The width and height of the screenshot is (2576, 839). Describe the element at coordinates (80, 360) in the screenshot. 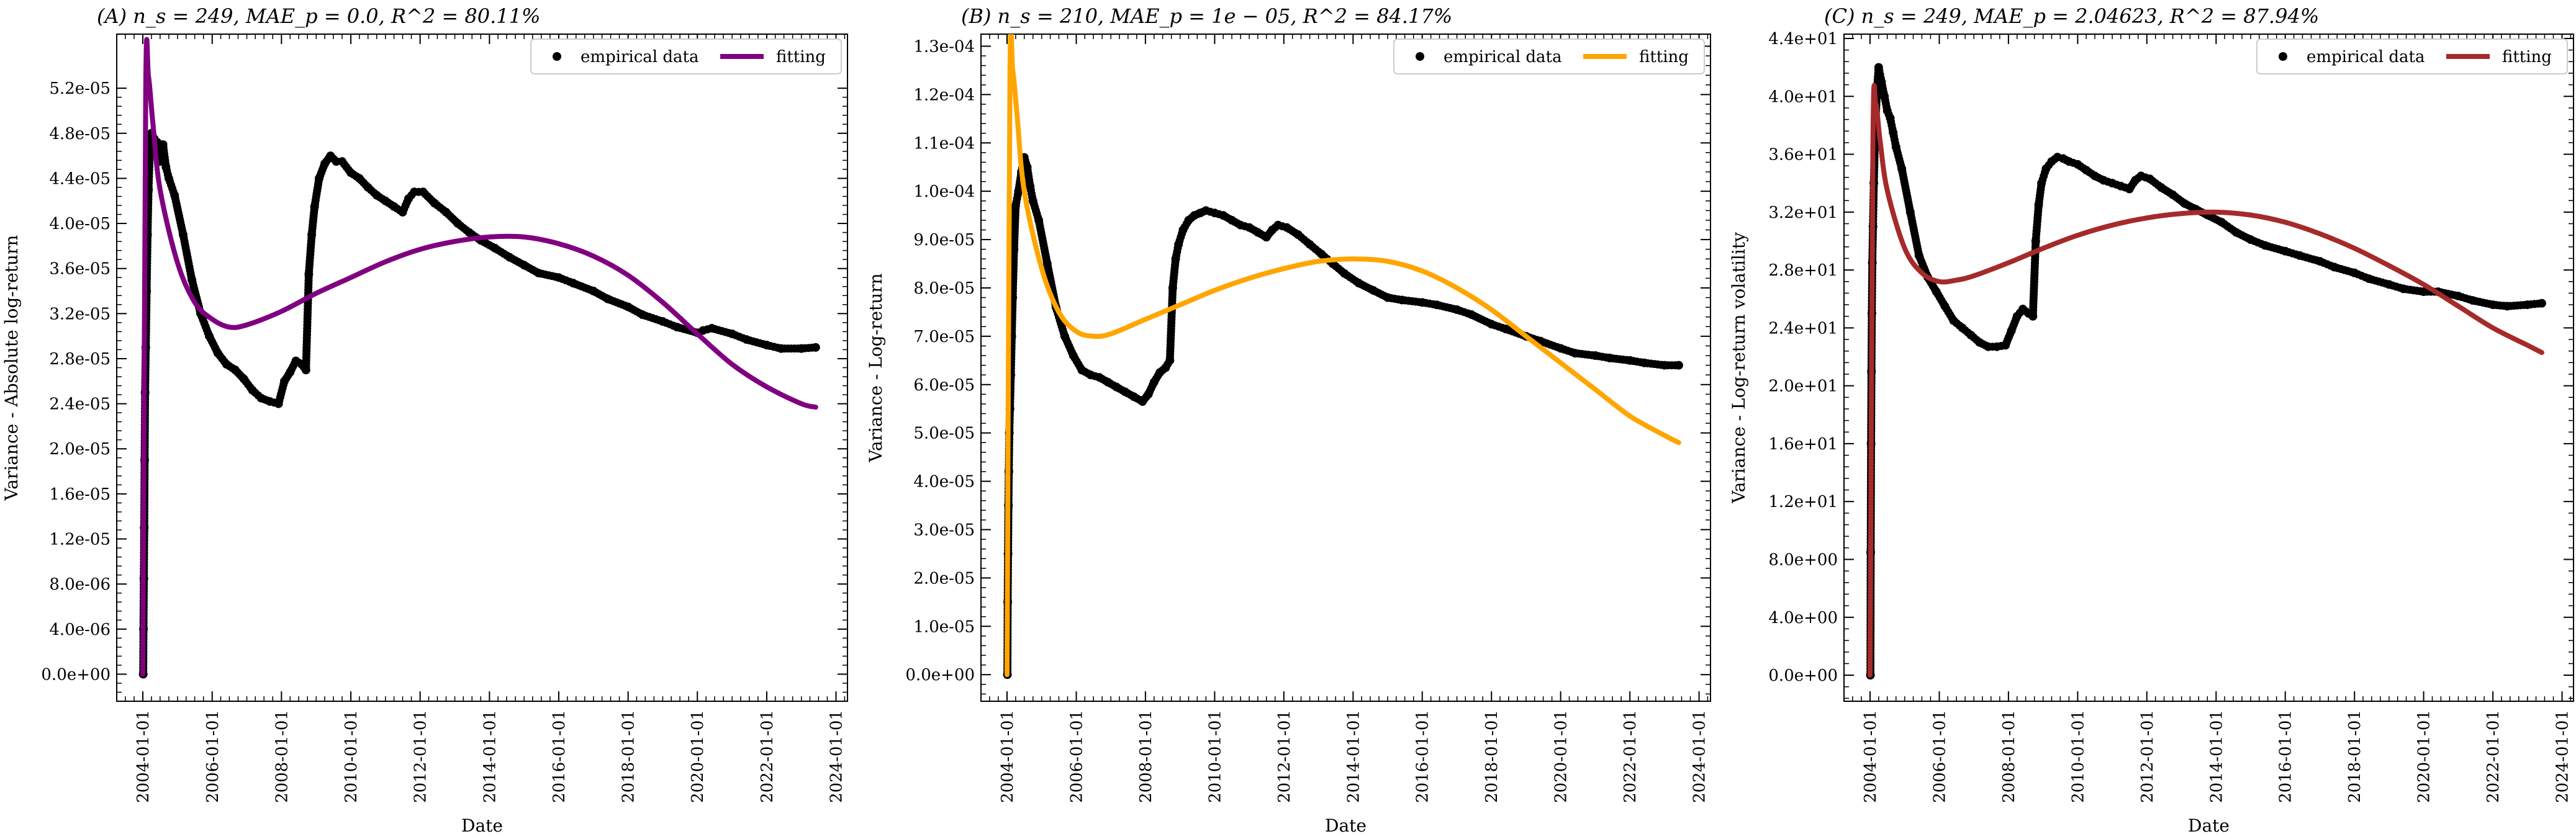

I see `y-tick-label: 2.8e-05` at that location.